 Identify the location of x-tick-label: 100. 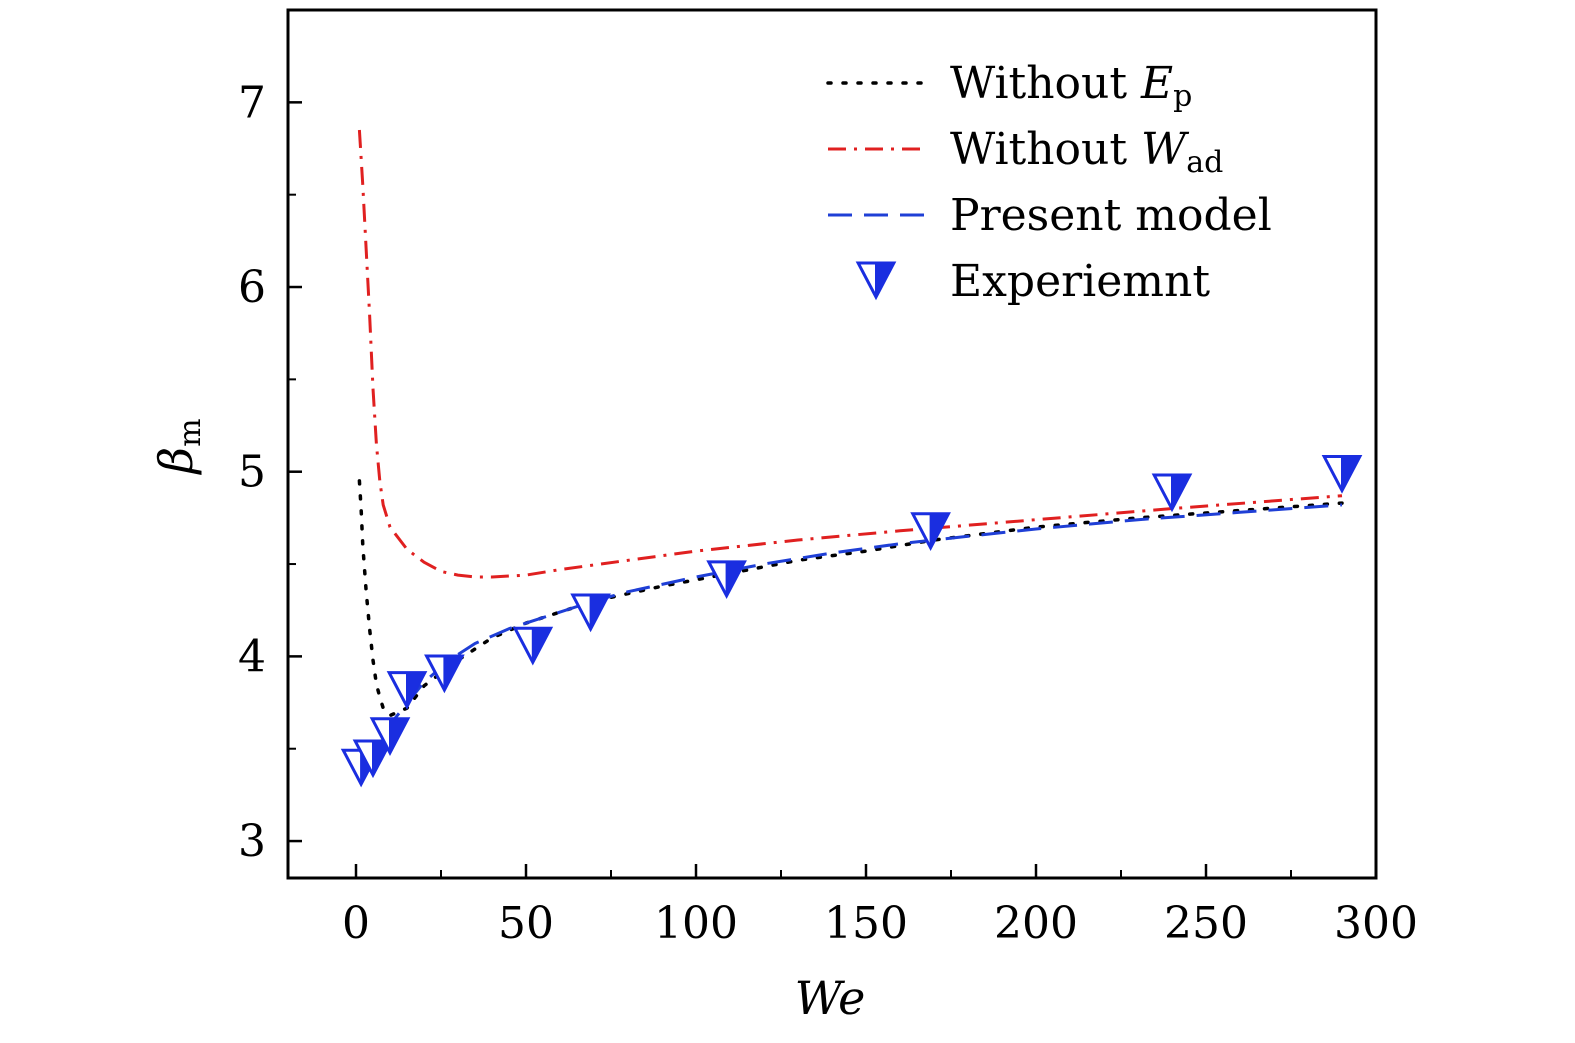
(696, 923).